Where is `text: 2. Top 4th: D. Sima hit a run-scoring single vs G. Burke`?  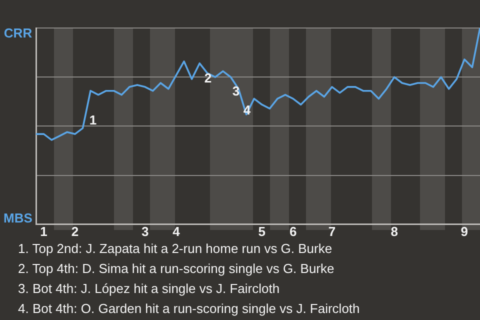 text: 2. Top 4th: D. Sima hit a run-scoring single vs G. Burke is located at coordinates (177, 269).